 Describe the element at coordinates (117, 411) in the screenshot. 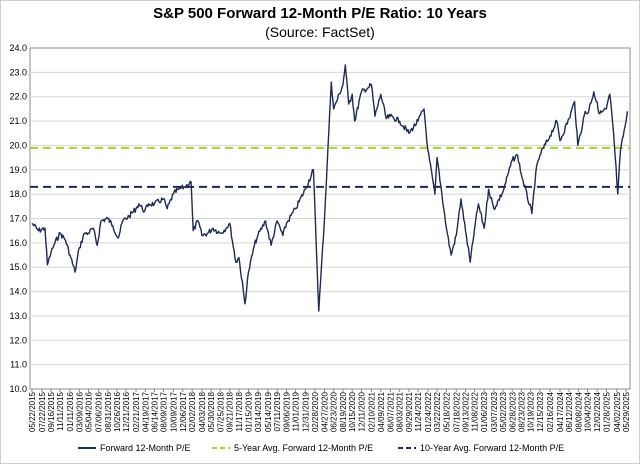

I see `x-tick-label: 10/26/2016` at that location.